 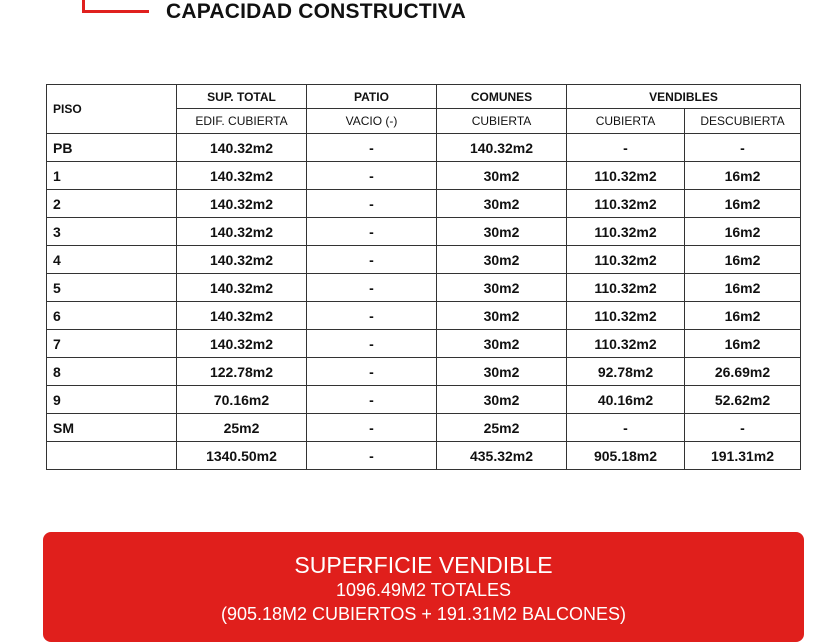 I want to click on summary-detail: (905.18M2 CUBIERTOS + 191.31M2 BALCONES), so click(x=423, y=614).